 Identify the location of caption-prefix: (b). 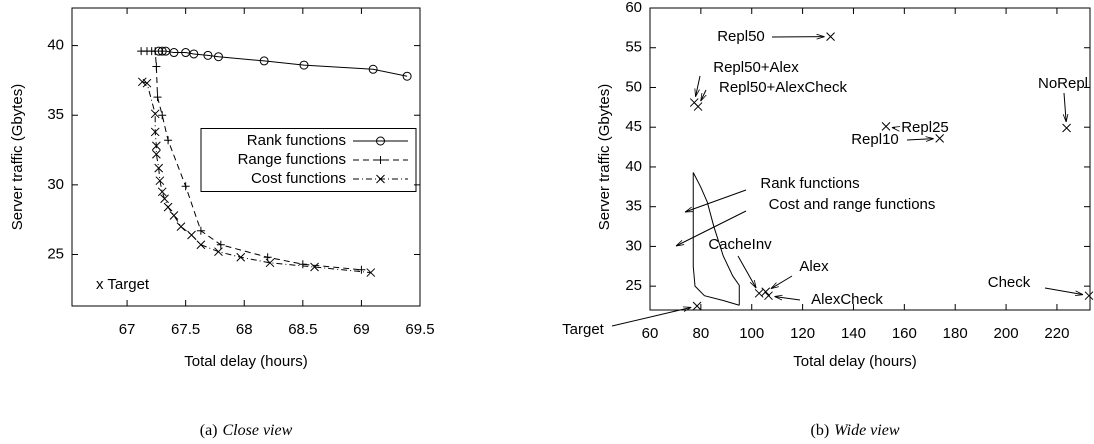
(820, 430).